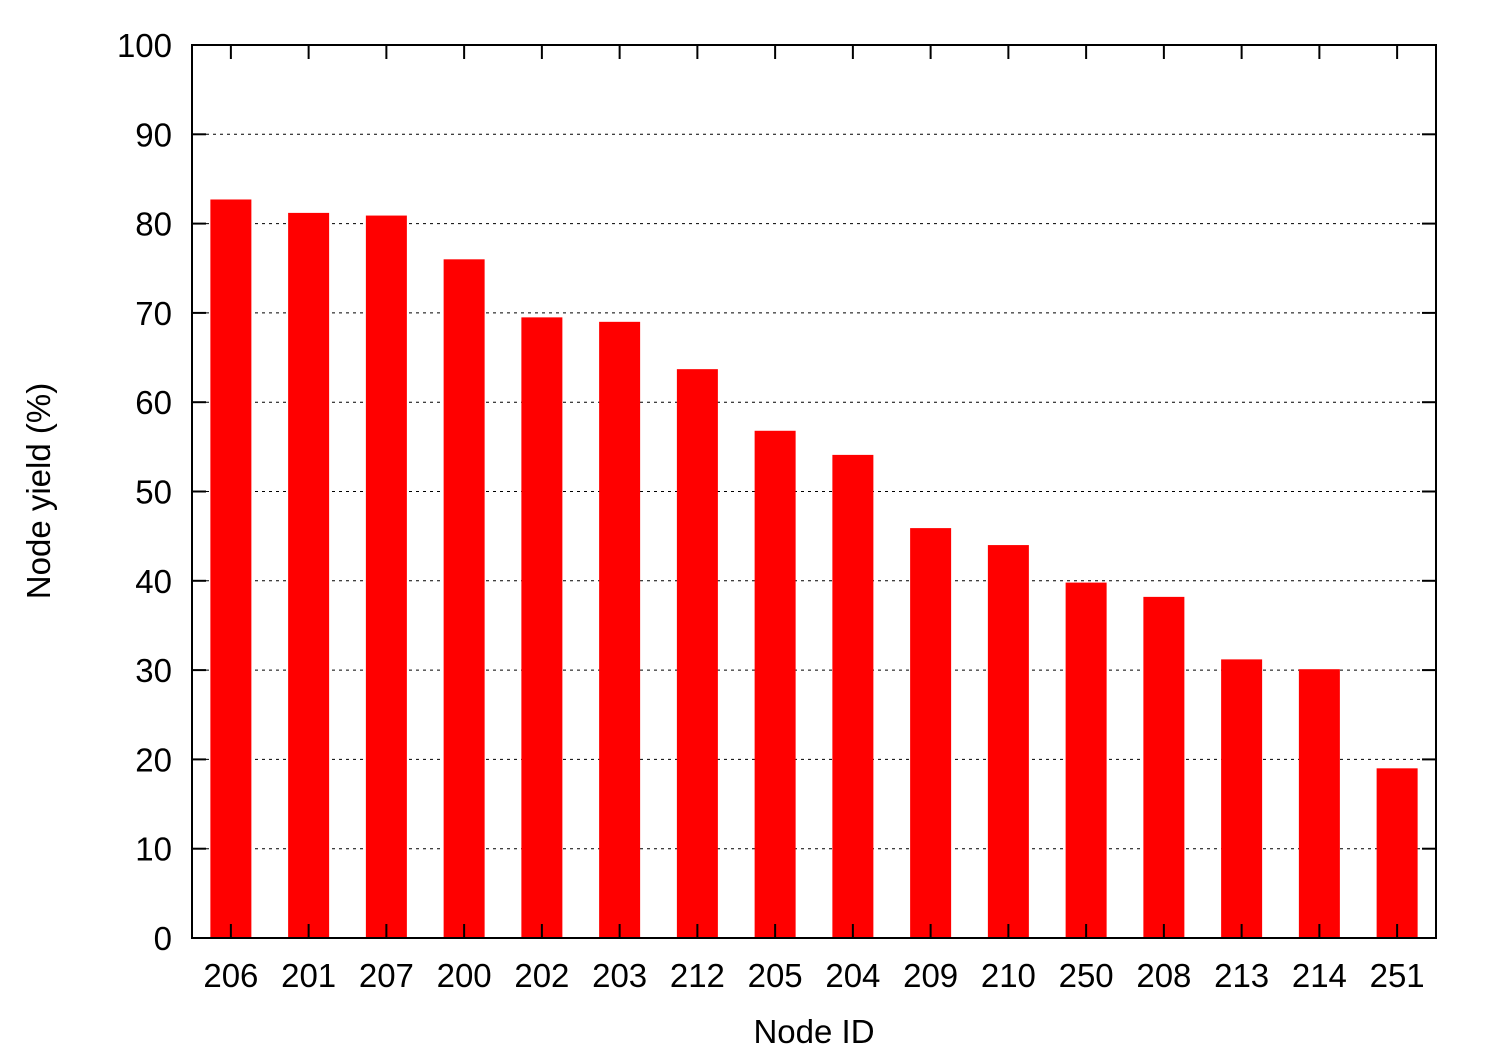 The image size is (1500, 1050). What do you see at coordinates (852, 975) in the screenshot?
I see `x-tick-label: 204` at bounding box center [852, 975].